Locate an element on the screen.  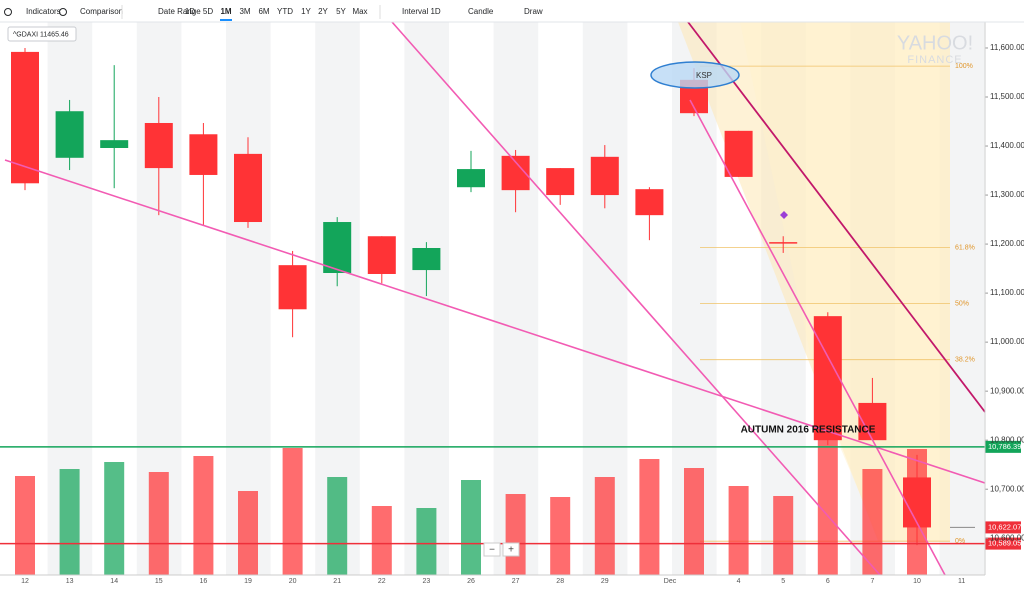
x-tick-label: 27 is located at coordinates (516, 581).